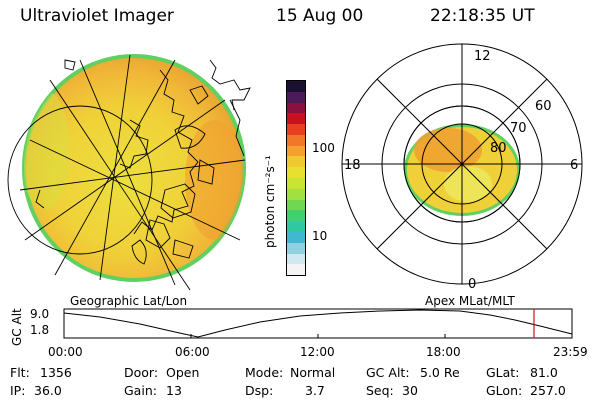 This screenshot has height=400, width=600. Describe the element at coordinates (498, 148) in the screenshot. I see `lat-label-80: 80` at that location.